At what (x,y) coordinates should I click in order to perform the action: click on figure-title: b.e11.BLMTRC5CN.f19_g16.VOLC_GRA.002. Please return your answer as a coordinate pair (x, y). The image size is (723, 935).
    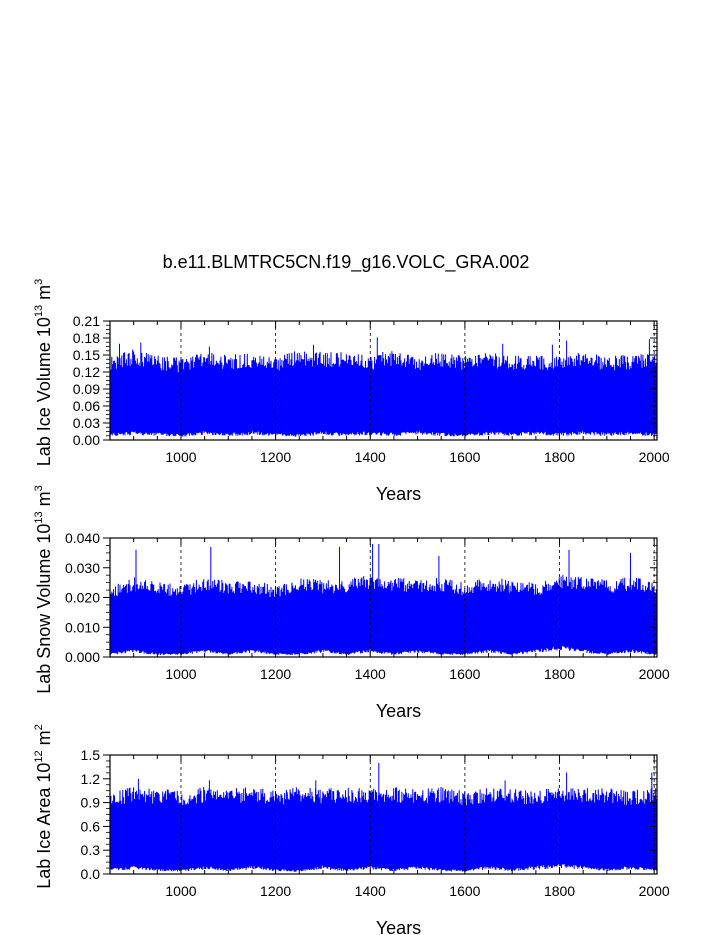
    Looking at the image, I should click on (346, 262).